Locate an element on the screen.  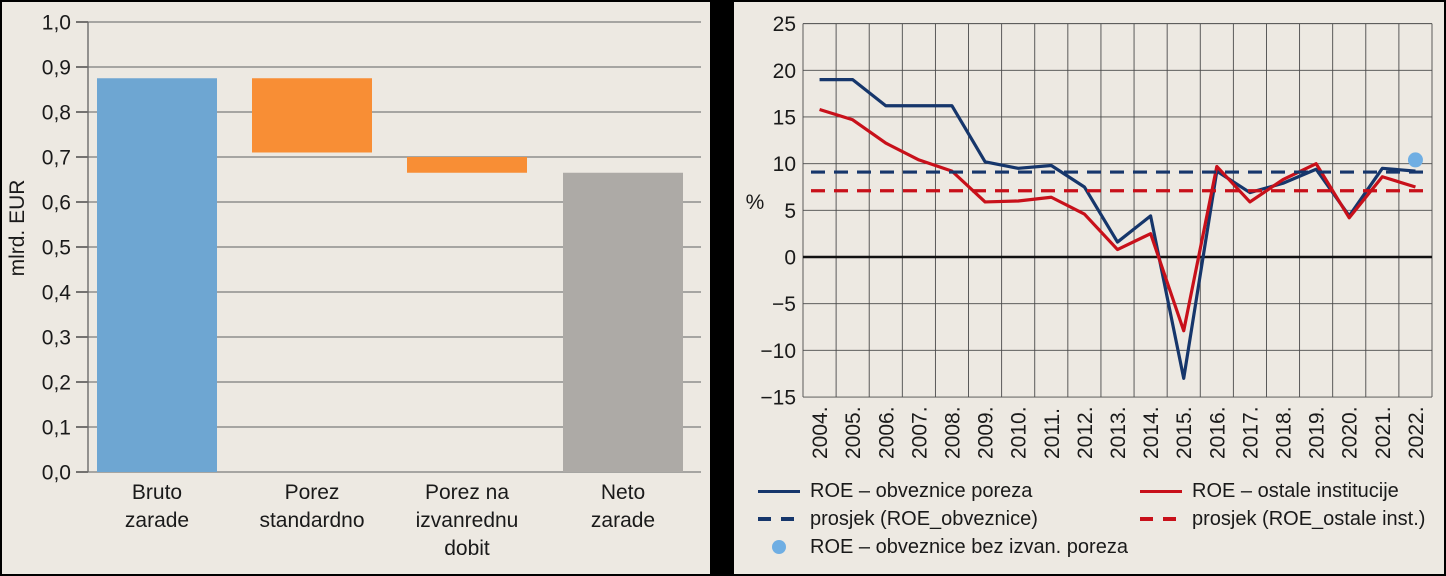
right-xtick-label: 2004. is located at coordinates (820, 432).